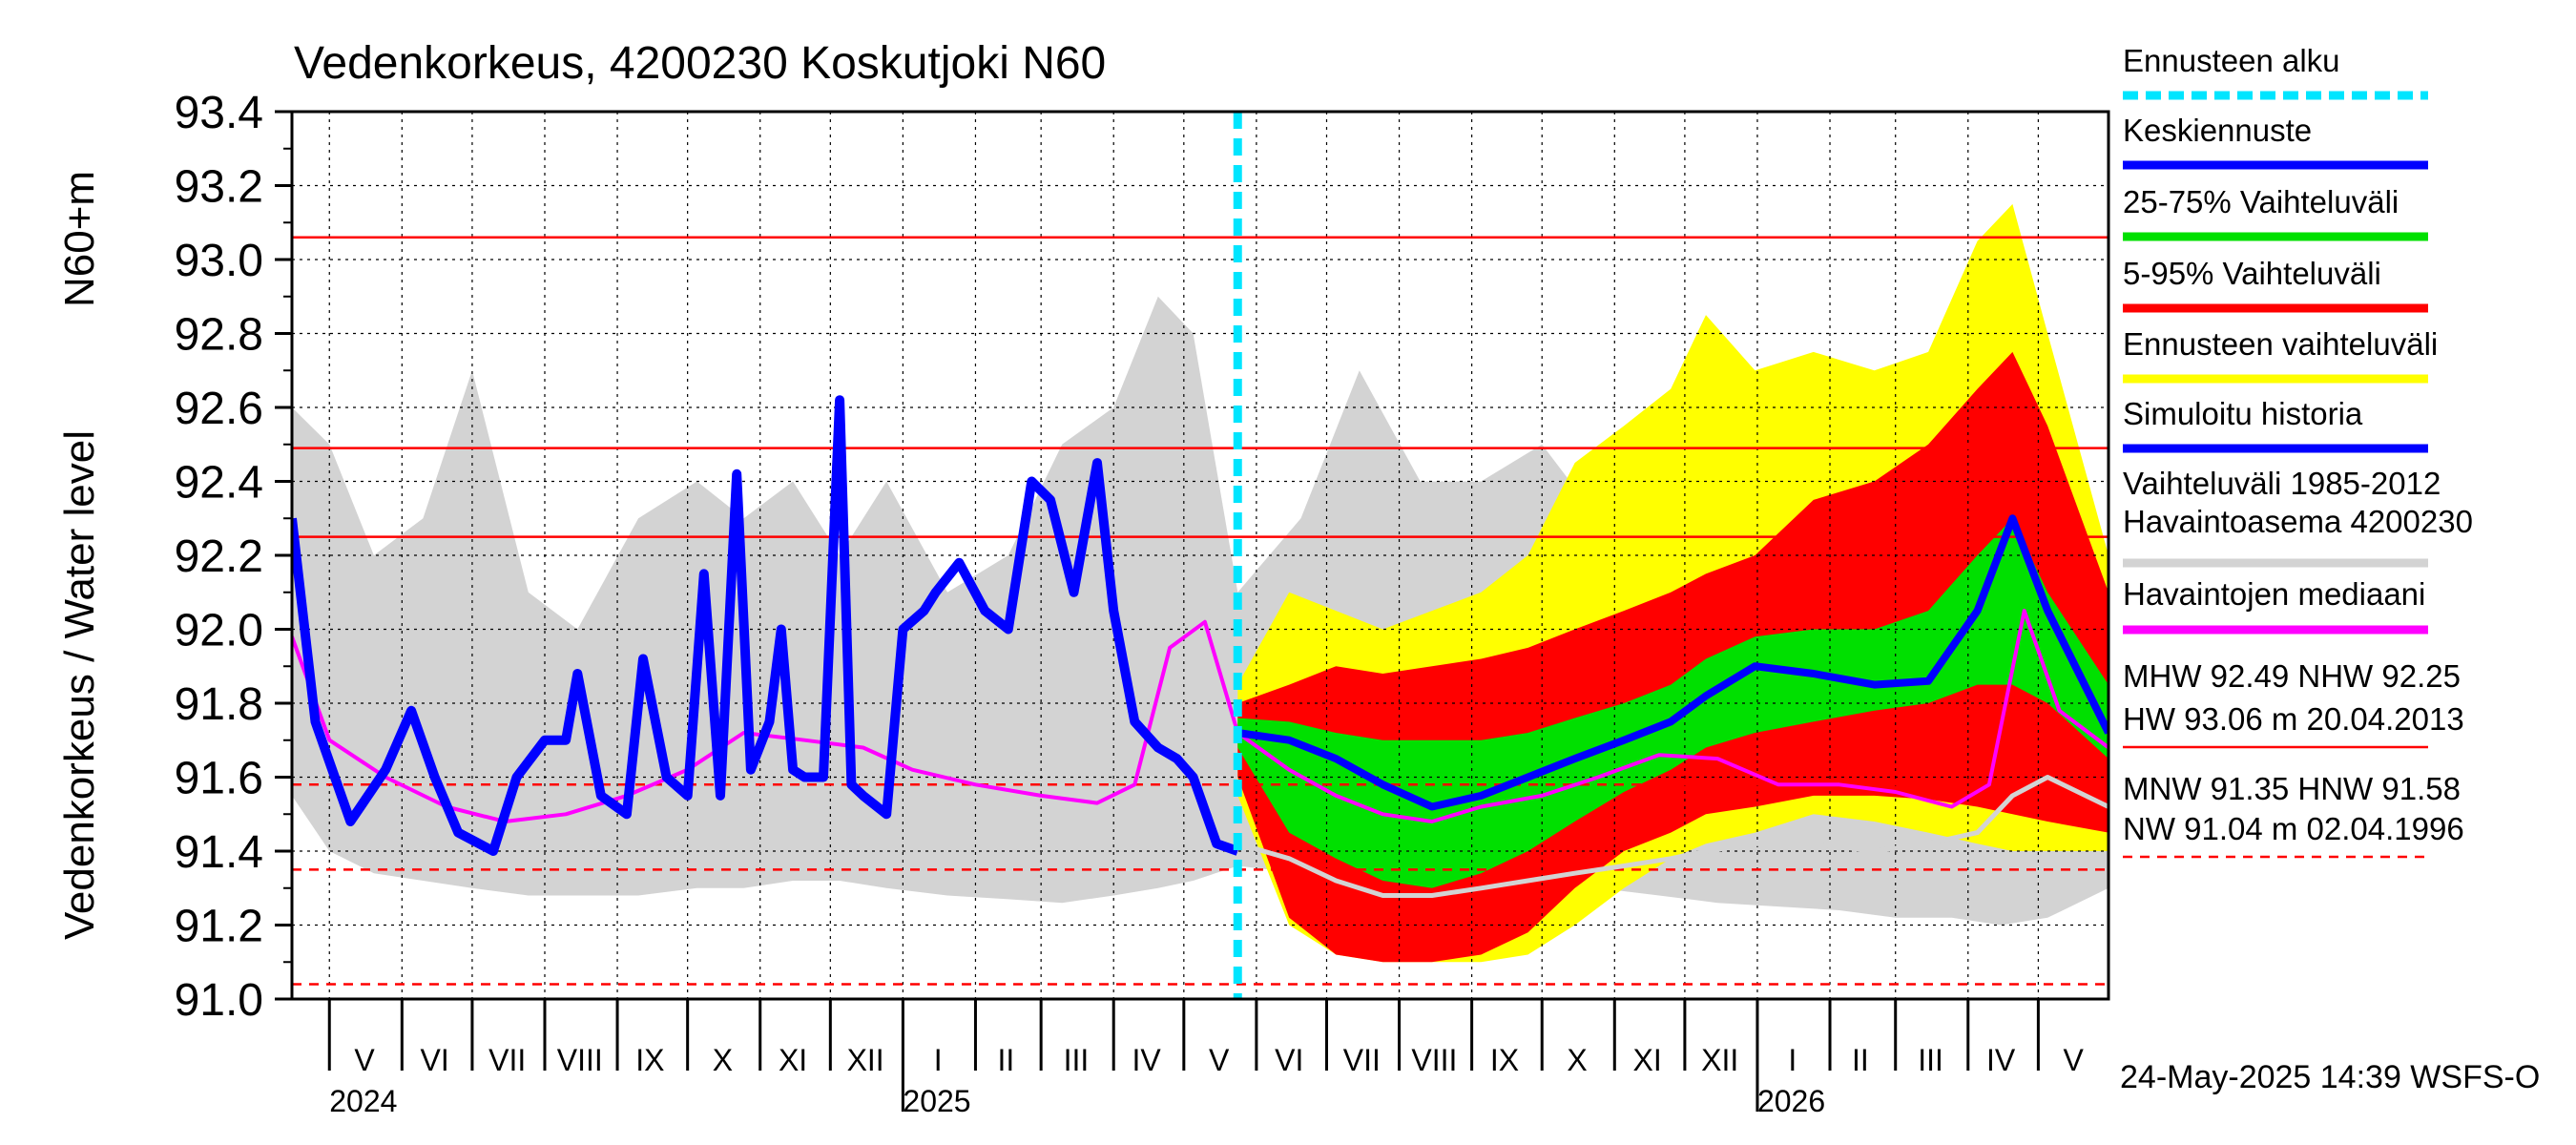 The height and width of the screenshot is (1145, 2576). I want to click on legend-stats-mhw: MHW 92.49 NHW 92.25, so click(2292, 676).